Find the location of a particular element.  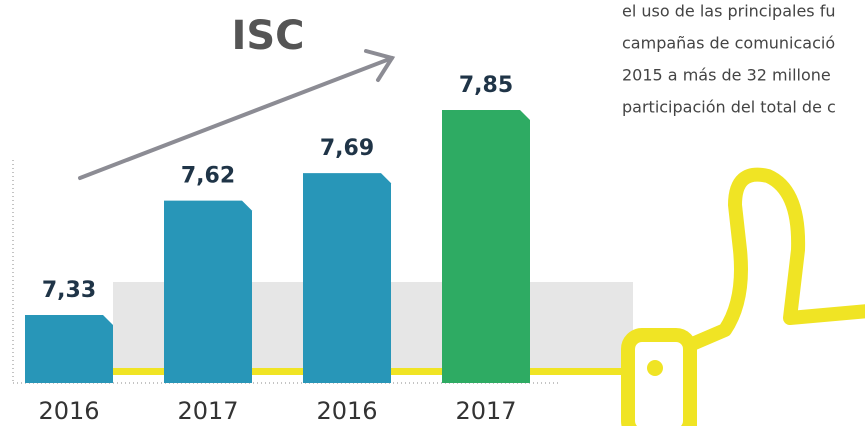

annotation: participación del total de c is located at coordinates (729, 107).